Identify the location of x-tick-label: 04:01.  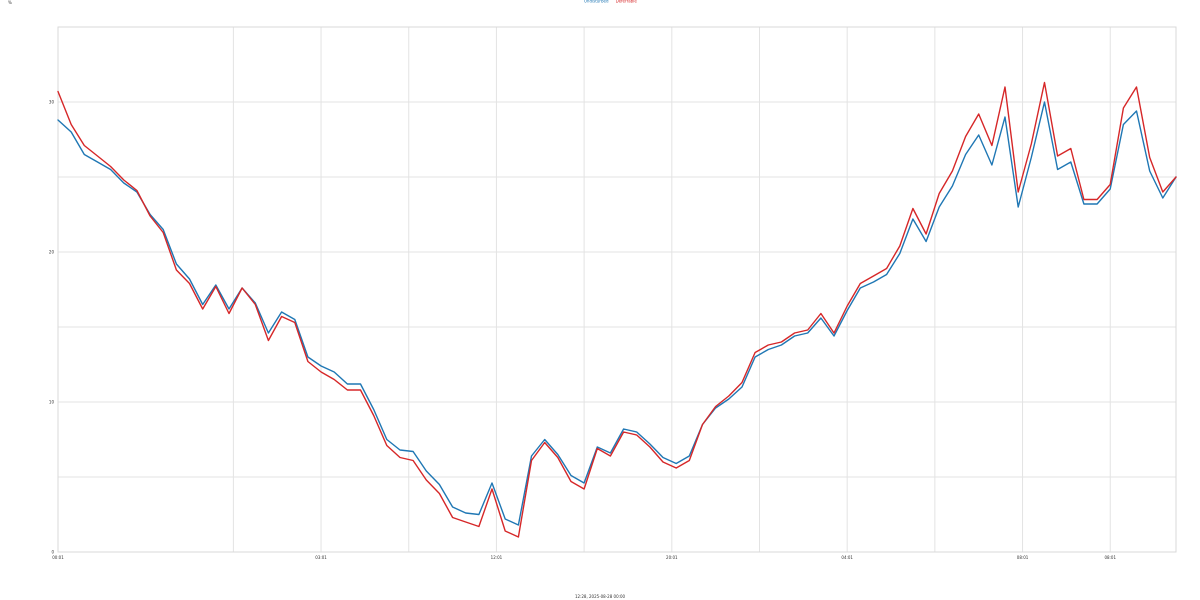
(847, 557).